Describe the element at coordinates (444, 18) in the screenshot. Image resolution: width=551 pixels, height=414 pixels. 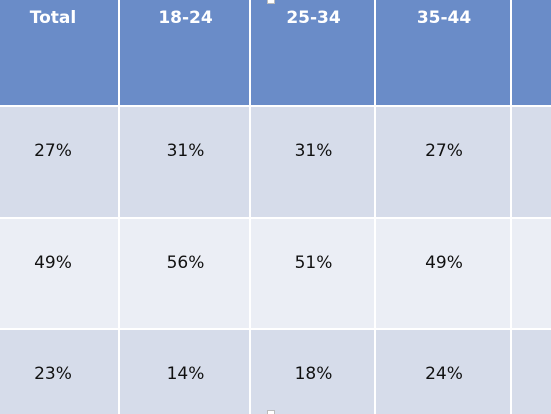
I see `column-header: 35-44` at that location.